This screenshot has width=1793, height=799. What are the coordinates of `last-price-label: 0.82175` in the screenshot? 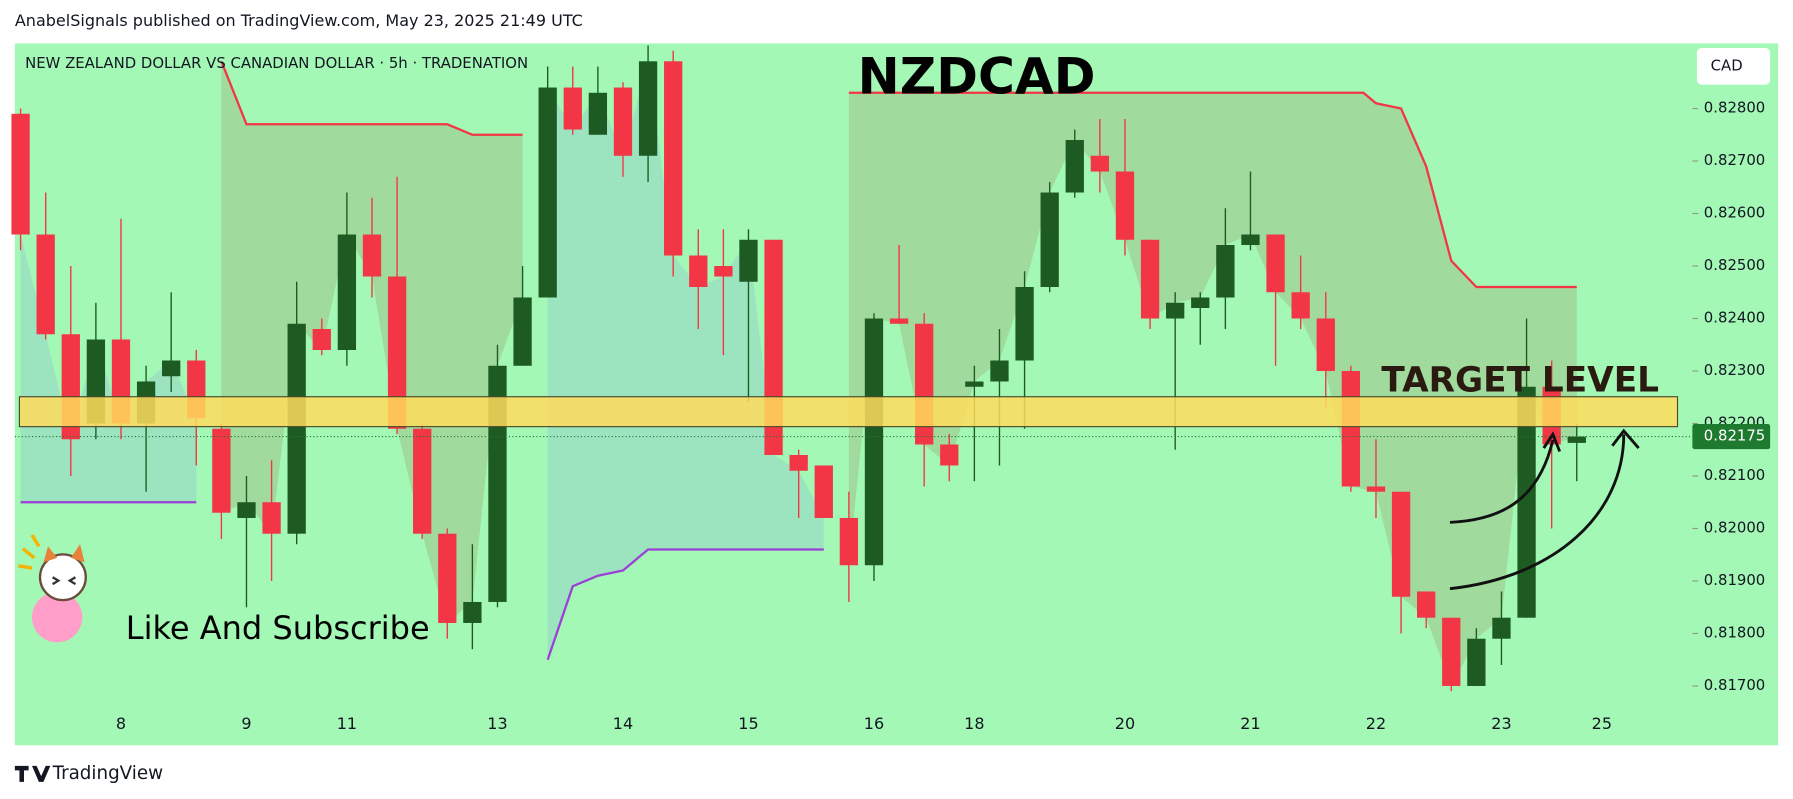 It's located at (1734, 436).